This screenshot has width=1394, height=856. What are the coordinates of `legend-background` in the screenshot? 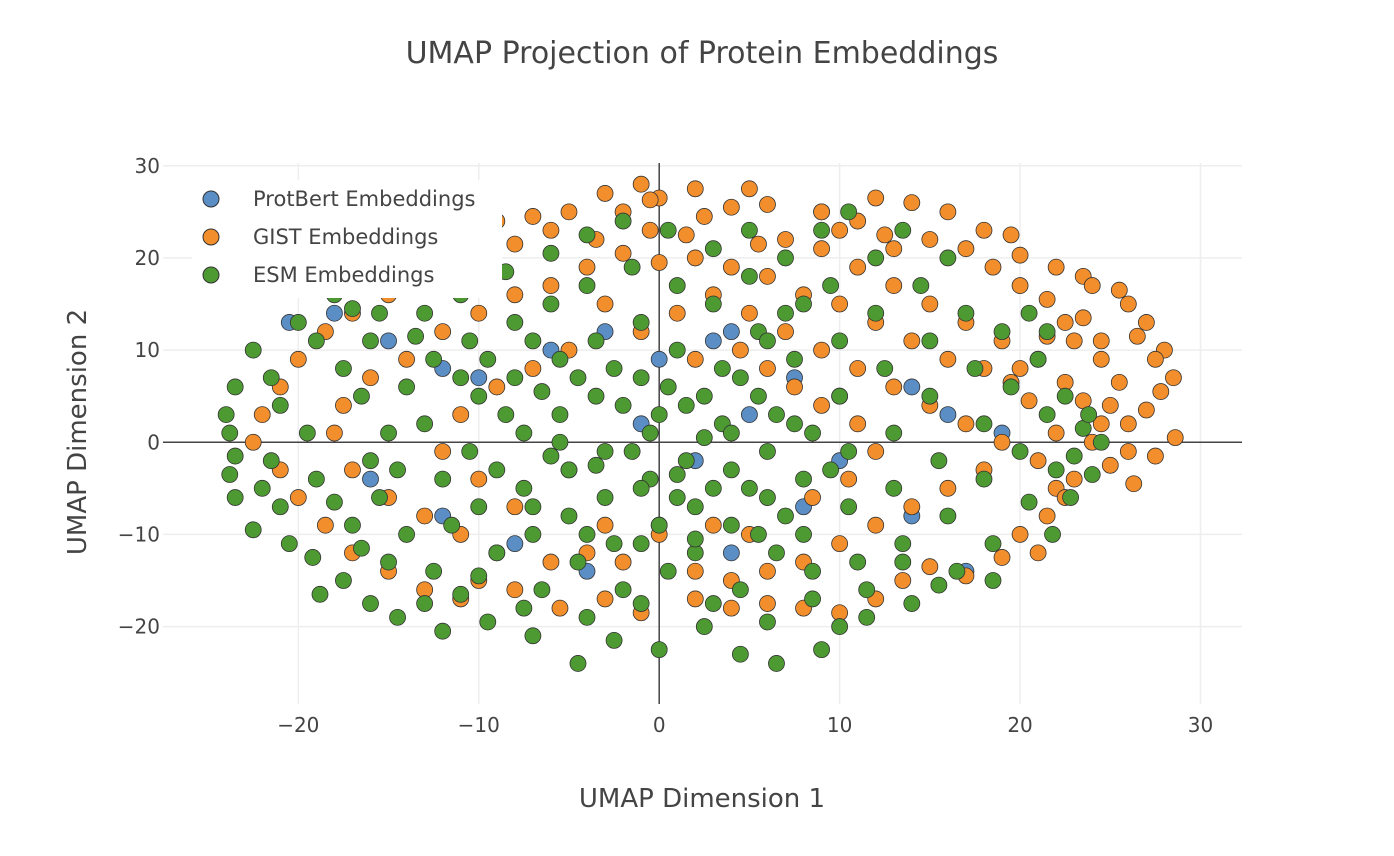 It's located at (347, 239).